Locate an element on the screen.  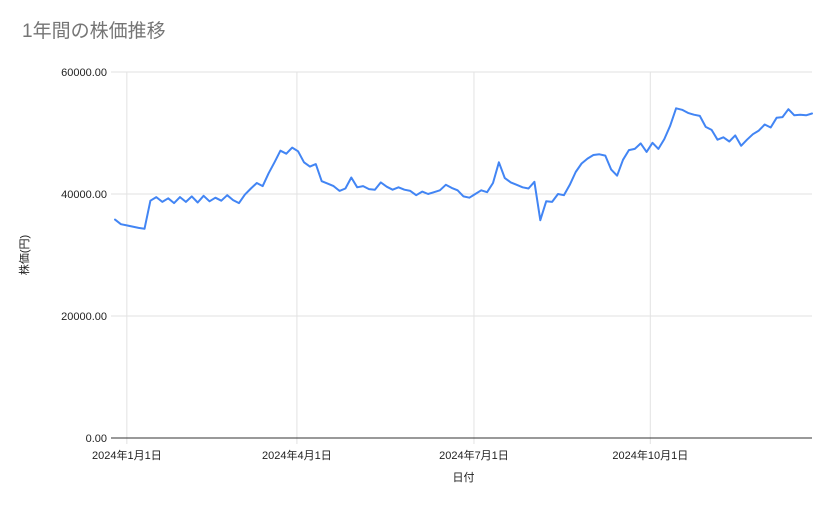
y-tick-label: 0.00 is located at coordinates (96, 439).